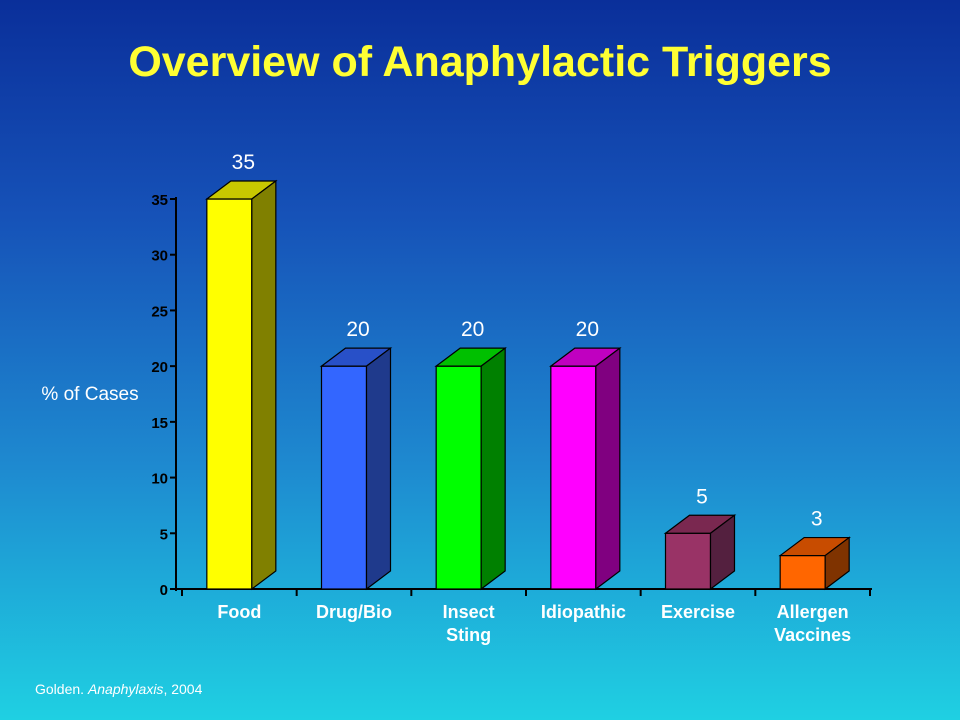 The image size is (960, 720). Describe the element at coordinates (89, 394) in the screenshot. I see `y-axis-label: % of Cases` at that location.